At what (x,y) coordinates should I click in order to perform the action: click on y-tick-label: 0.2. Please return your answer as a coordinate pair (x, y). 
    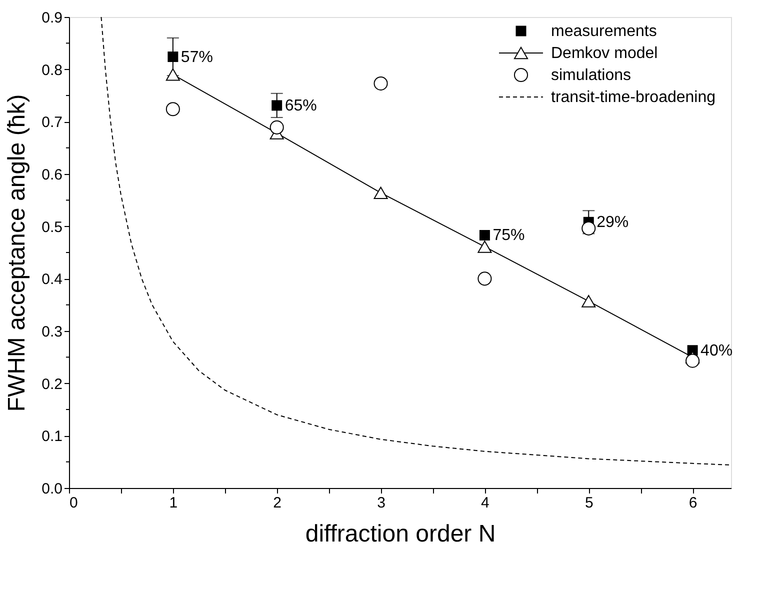
    Looking at the image, I should click on (52, 384).